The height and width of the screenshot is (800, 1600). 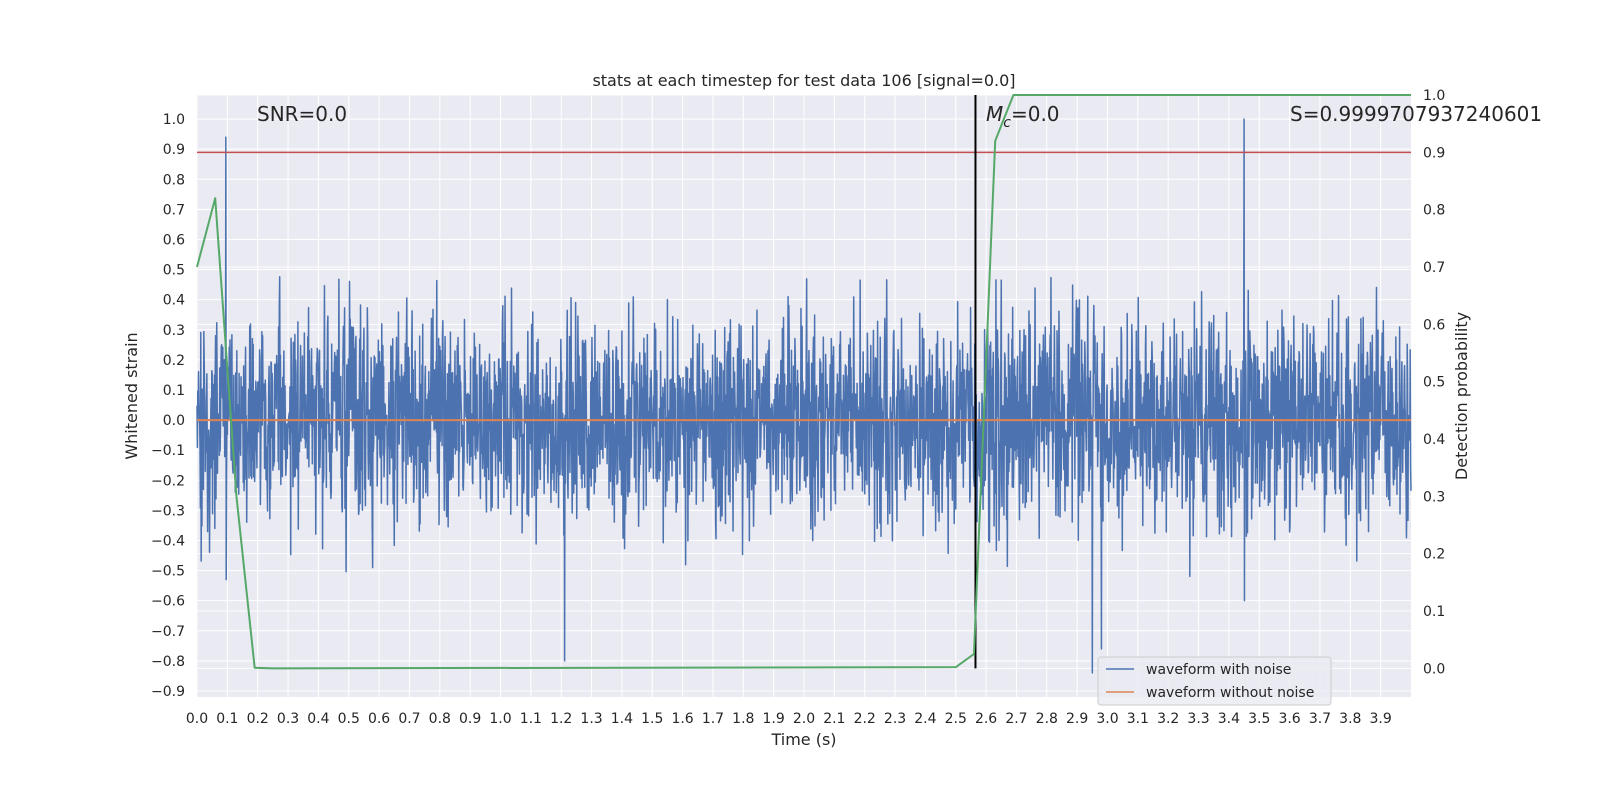 What do you see at coordinates (174, 150) in the screenshot?
I see `y-tick-label: 0.9` at bounding box center [174, 150].